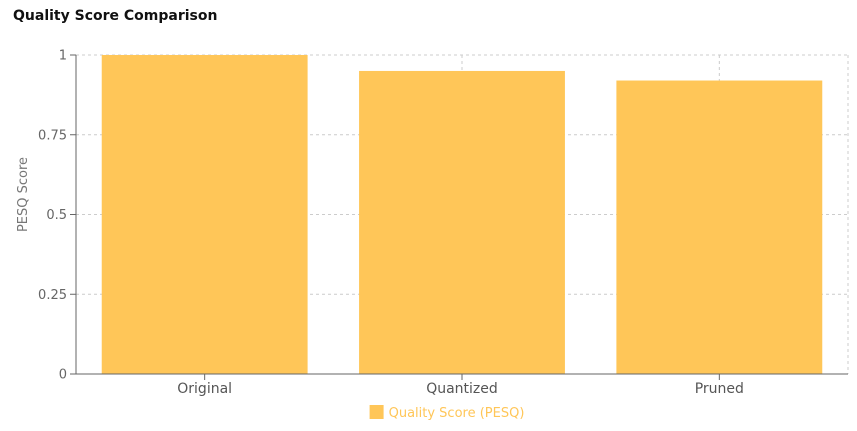 The width and height of the screenshot is (857, 431). Describe the element at coordinates (23, 194) in the screenshot. I see `y-axis-label: PESQ Score` at that location.